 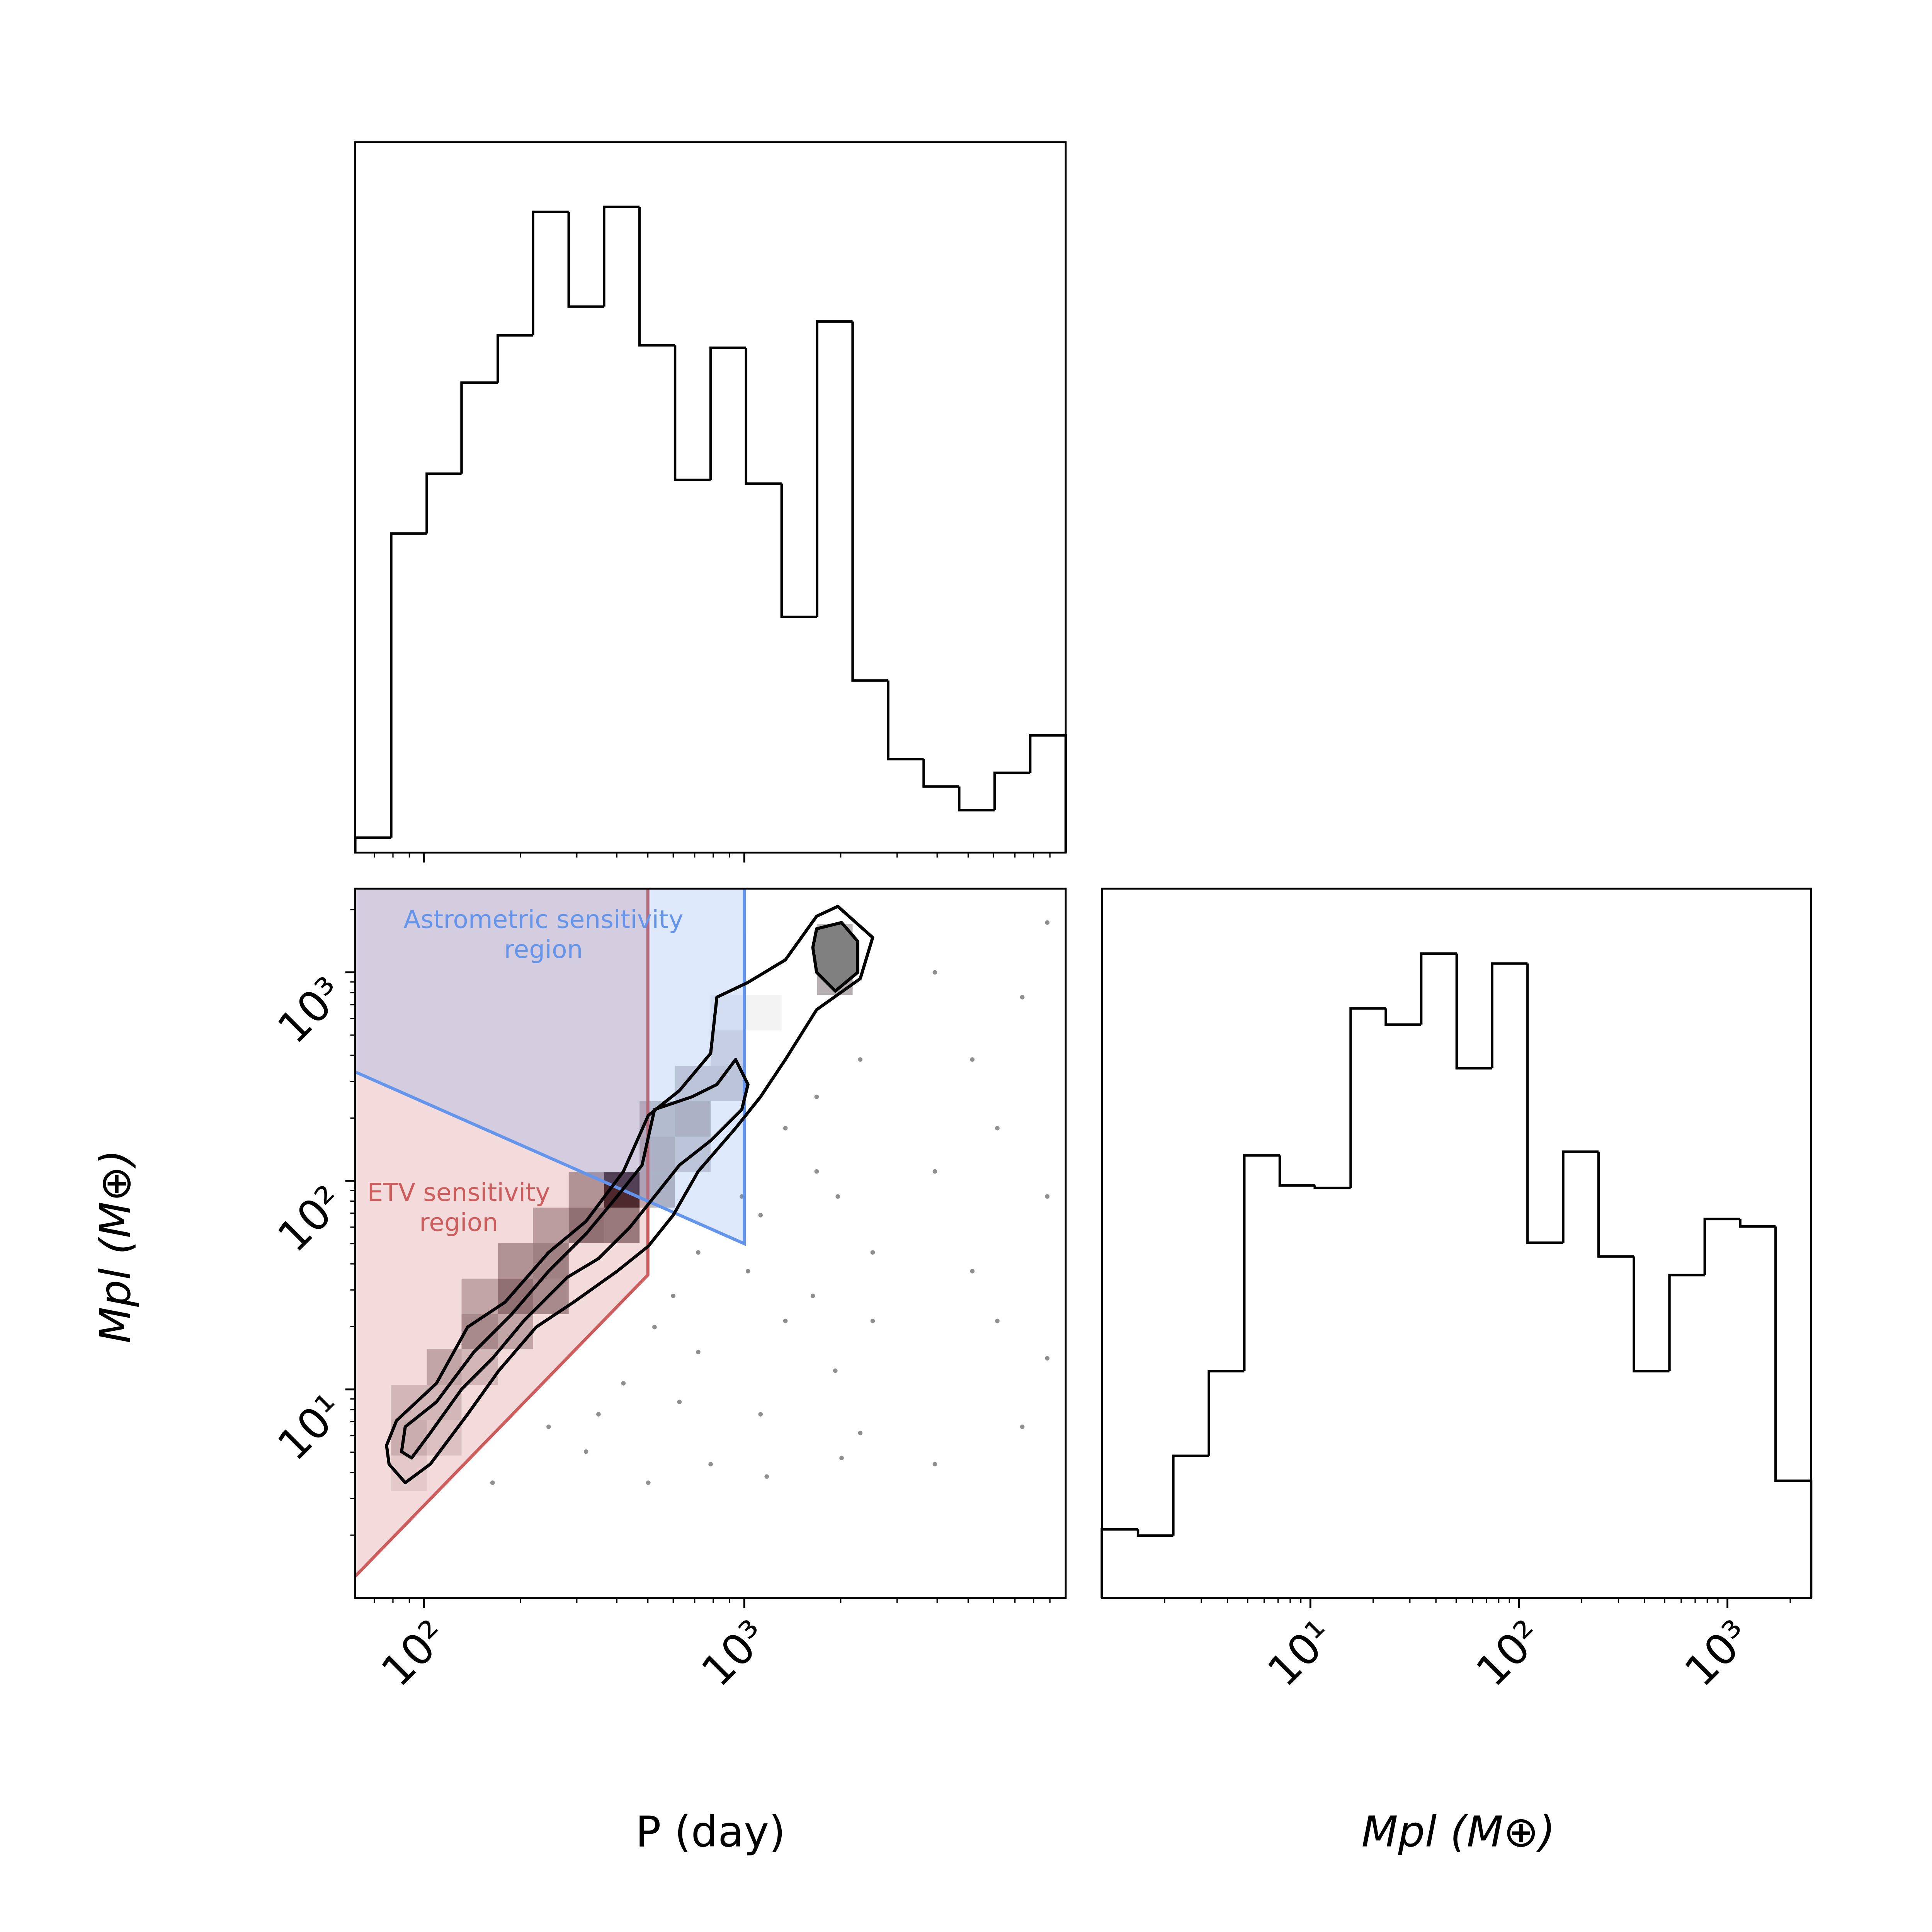 What do you see at coordinates (1458, 1832) in the screenshot?
I see `x-axis-label: Mpl (M⊕)` at bounding box center [1458, 1832].